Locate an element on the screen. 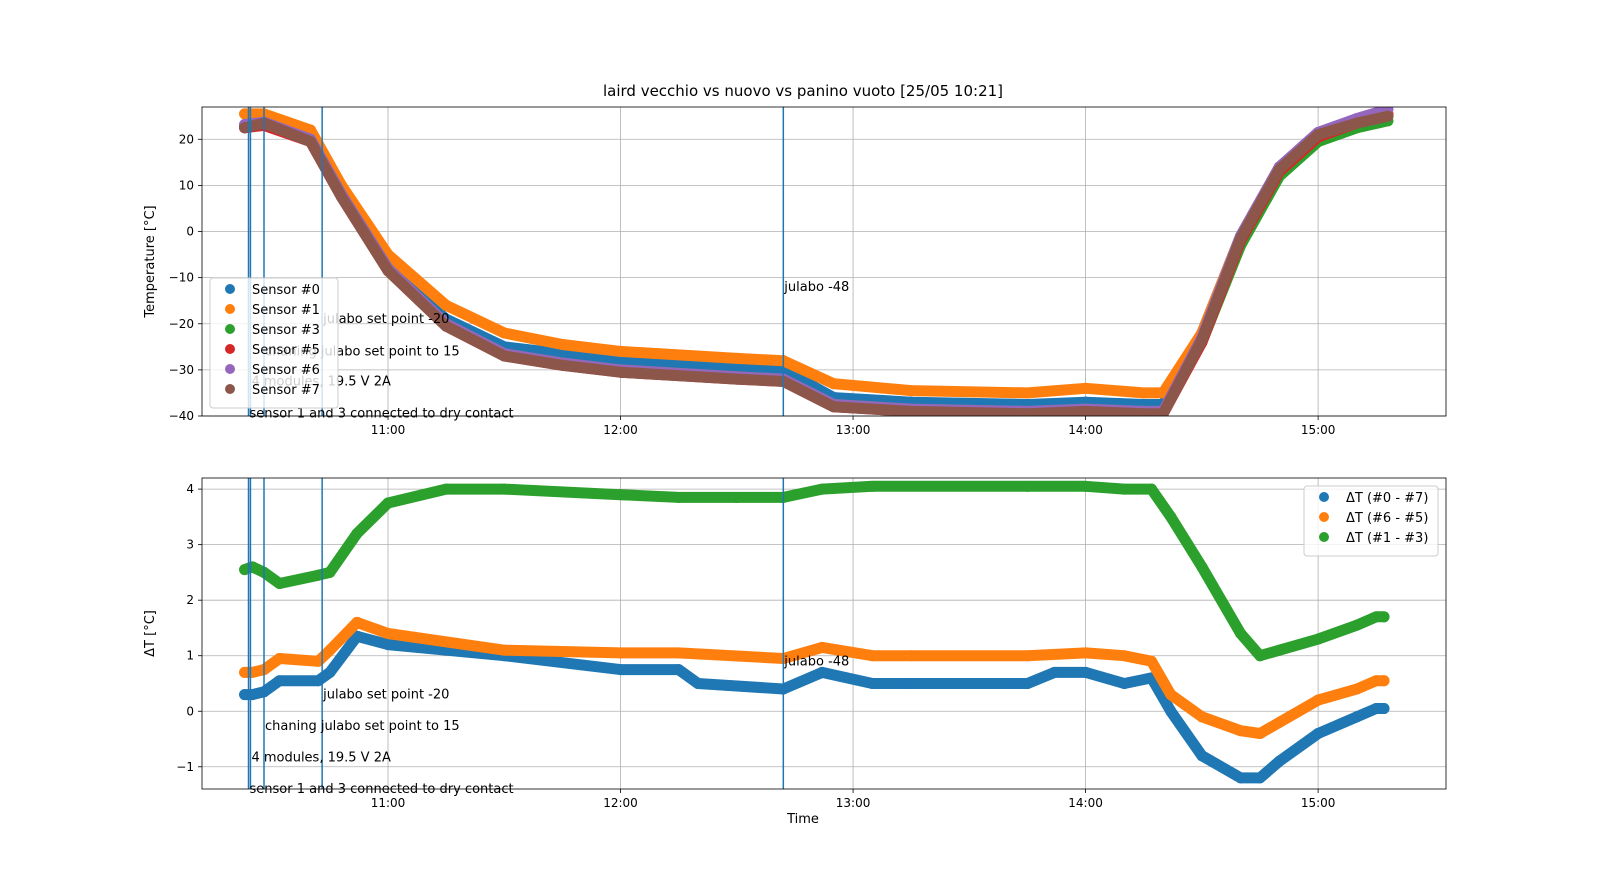 The width and height of the screenshot is (1600, 882). legend-label: ΔT (#0 - #7) is located at coordinates (1387, 498).